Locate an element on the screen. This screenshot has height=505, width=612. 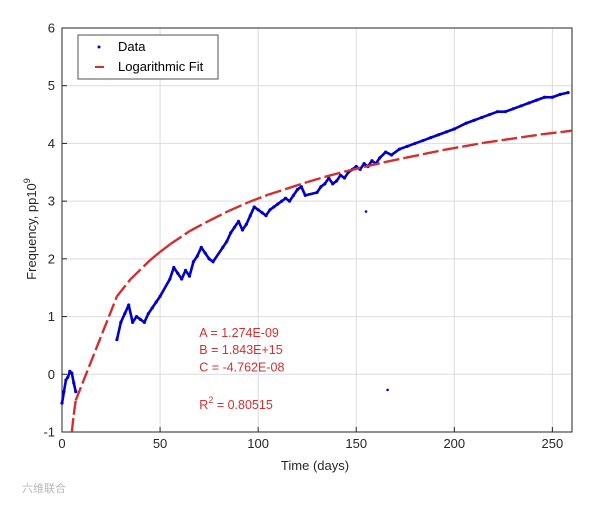
y-axis-label: Frequency, pp109 is located at coordinates (30, 229).